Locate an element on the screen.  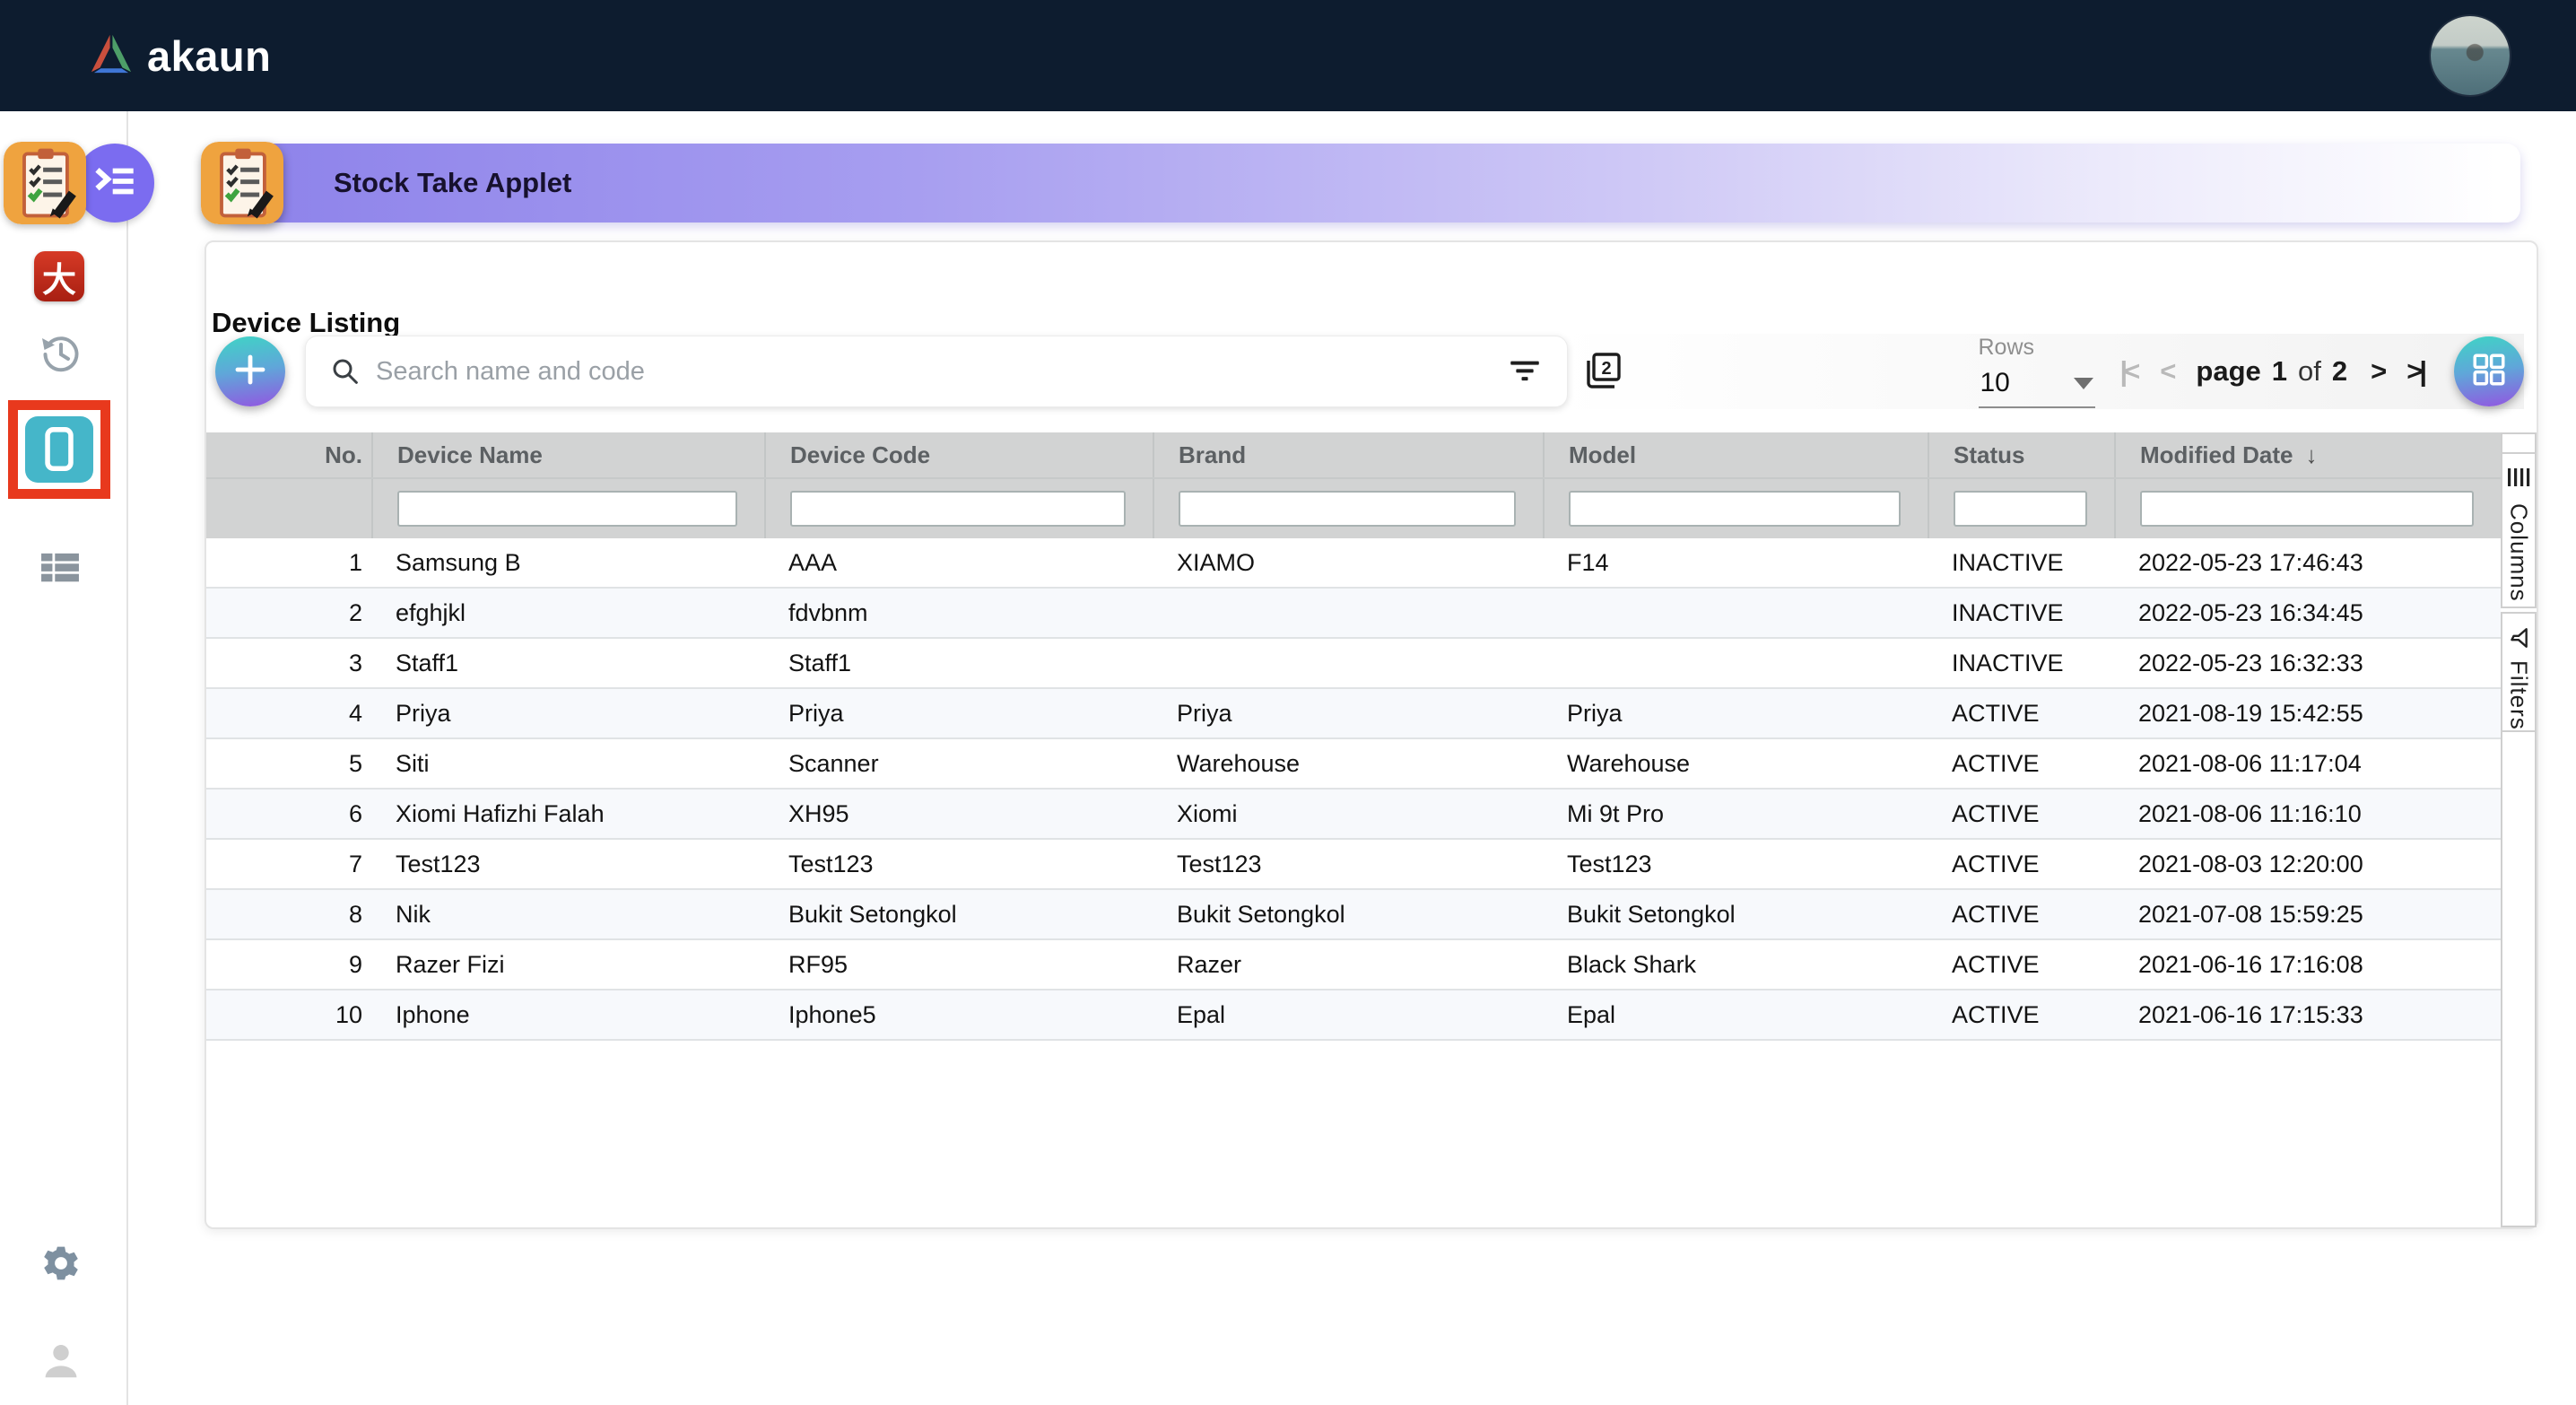
column-header-brand: Brand is located at coordinates (1348, 454).